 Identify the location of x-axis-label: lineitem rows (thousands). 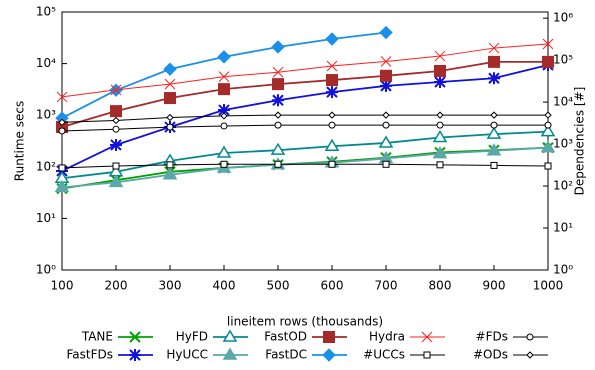
(305, 322).